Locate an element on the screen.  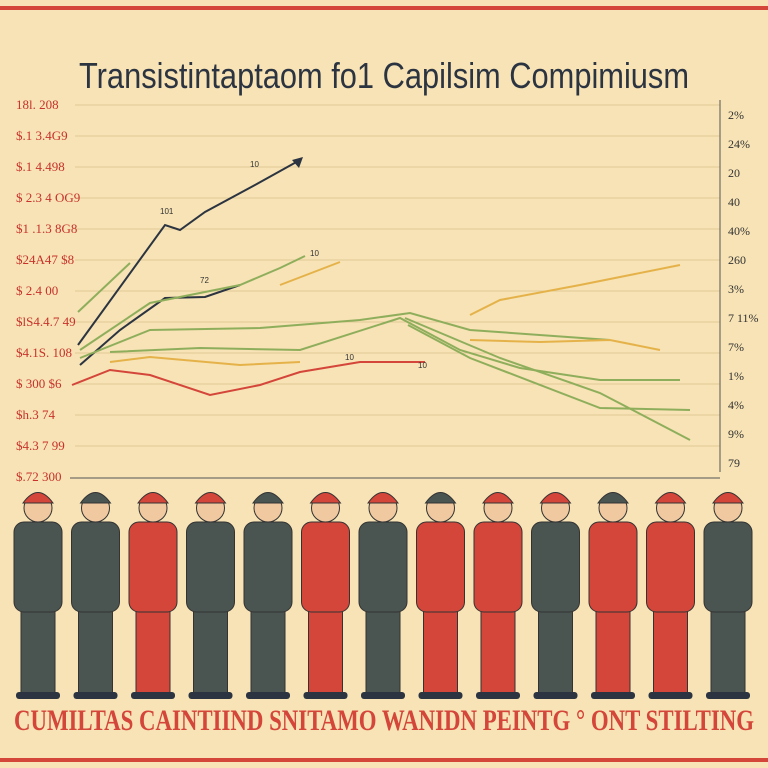
right-label: 9% is located at coordinates (736, 434).